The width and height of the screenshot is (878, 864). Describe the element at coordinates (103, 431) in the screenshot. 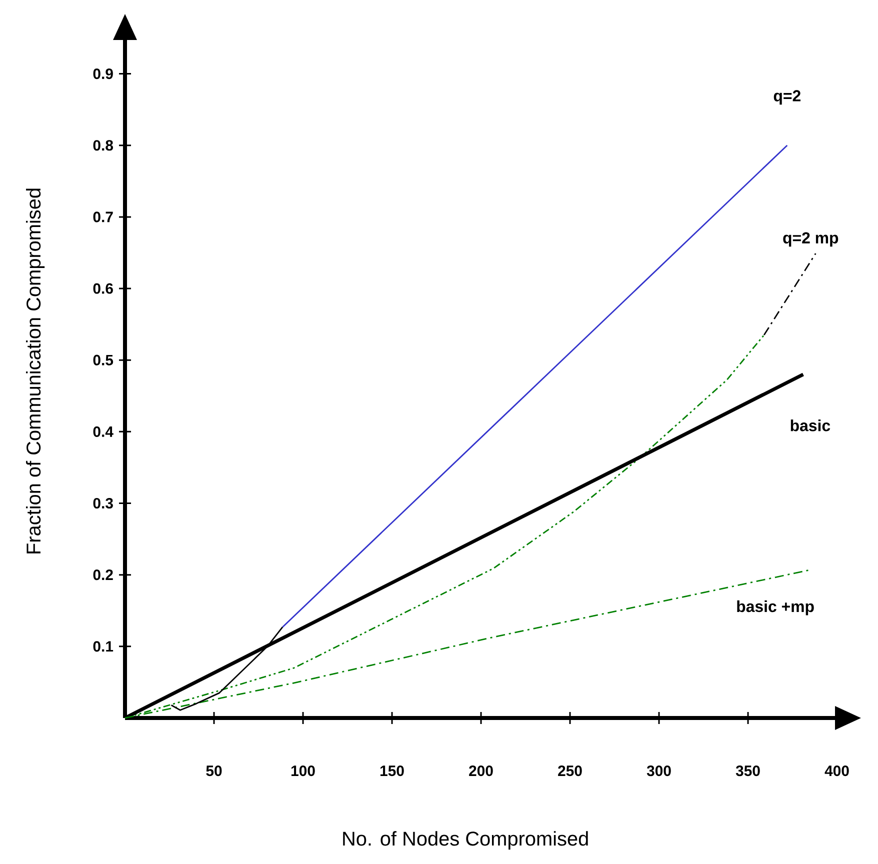

I see `y-tick-label: 0.4` at that location.